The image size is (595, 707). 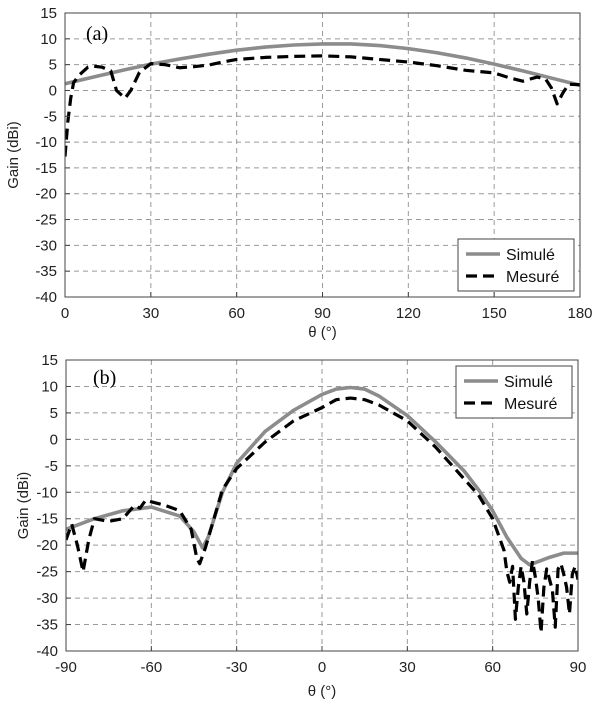 I want to click on x-tick-label: 120, so click(x=408, y=313).